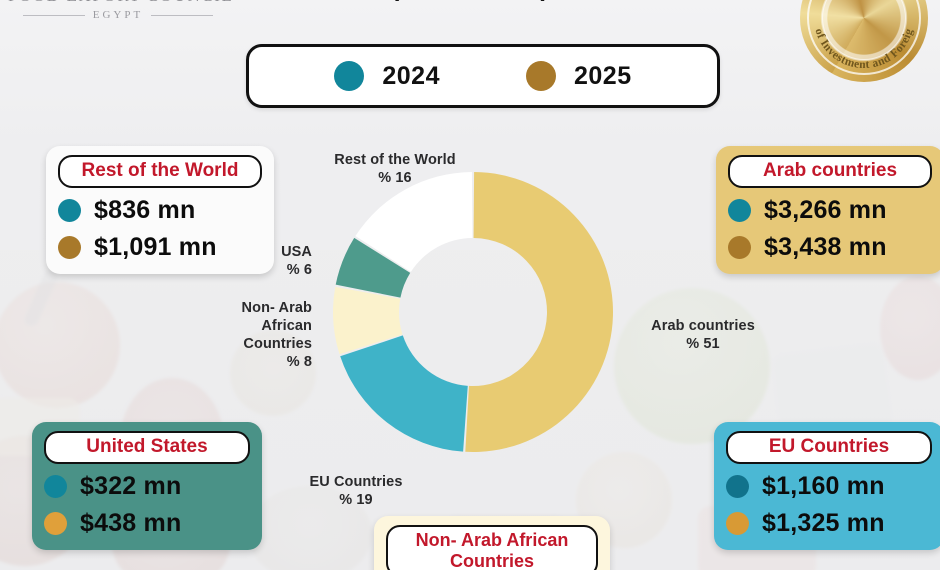  Describe the element at coordinates (603, 75) in the screenshot. I see `legend-label-2025: 2025` at that location.